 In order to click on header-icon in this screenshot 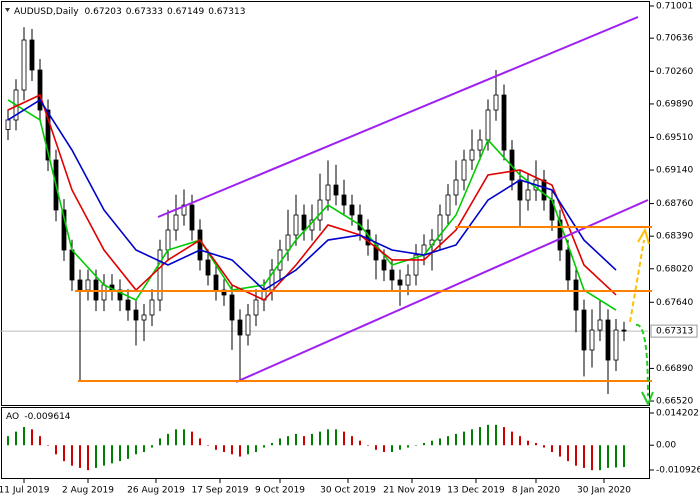, I will do `click(7, 10)`.